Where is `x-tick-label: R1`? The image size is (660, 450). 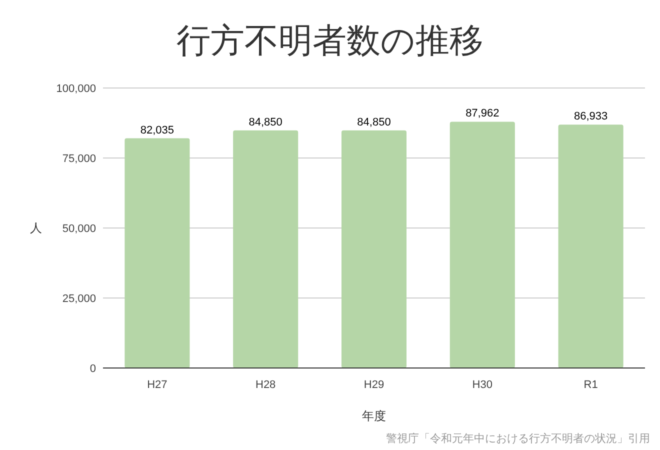
x-tick-label: R1 is located at coordinates (591, 385).